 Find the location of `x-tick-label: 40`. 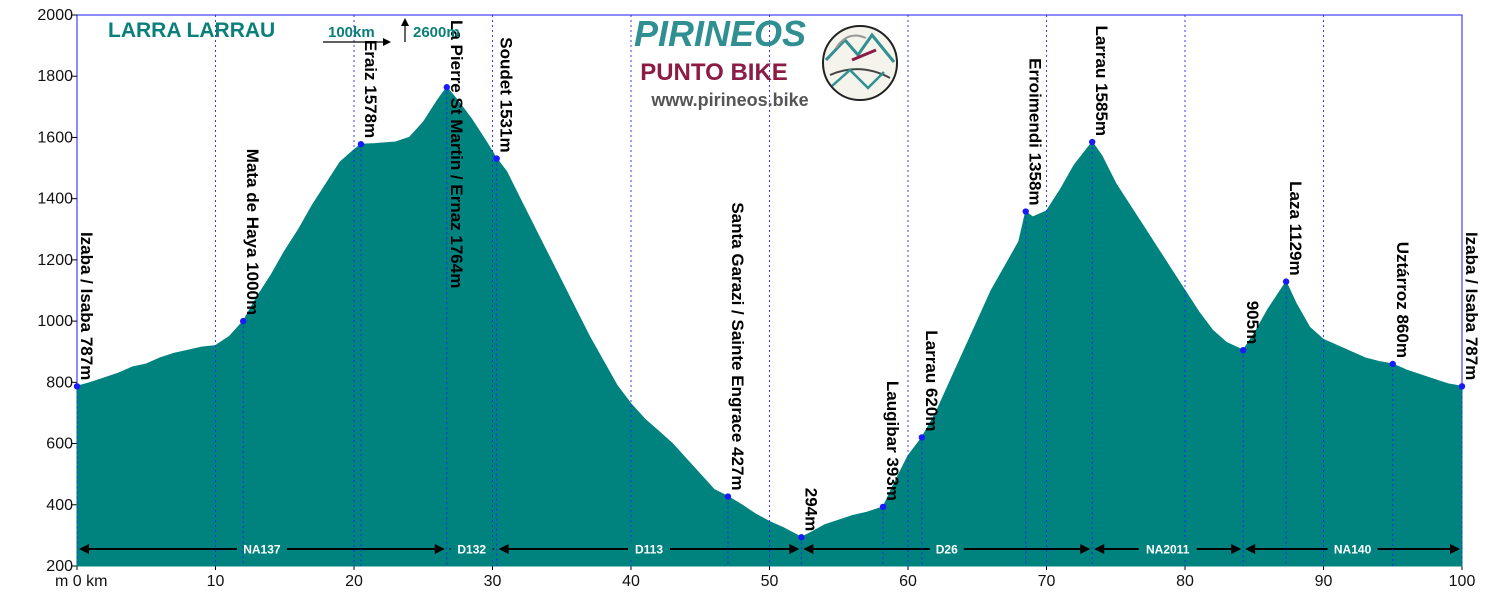

x-tick-label: 40 is located at coordinates (631, 581).